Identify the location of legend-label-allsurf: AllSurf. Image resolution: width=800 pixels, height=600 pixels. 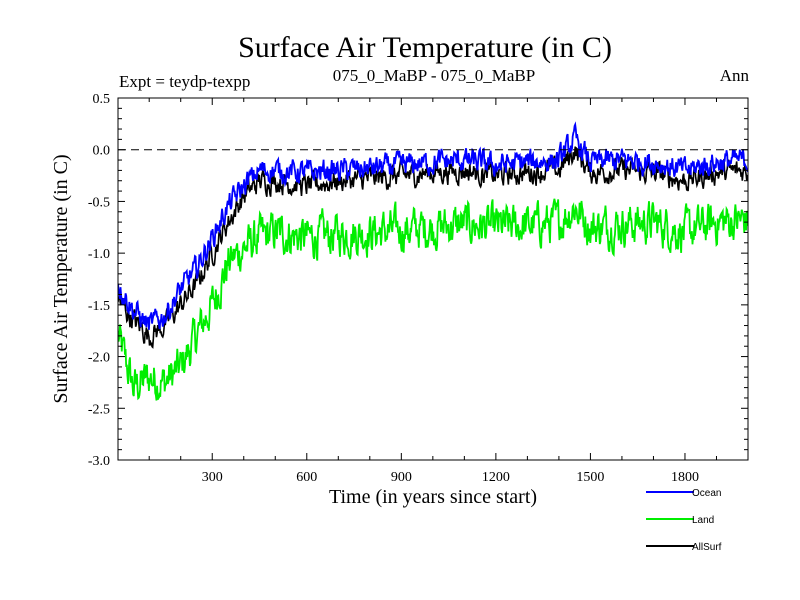
(707, 547).